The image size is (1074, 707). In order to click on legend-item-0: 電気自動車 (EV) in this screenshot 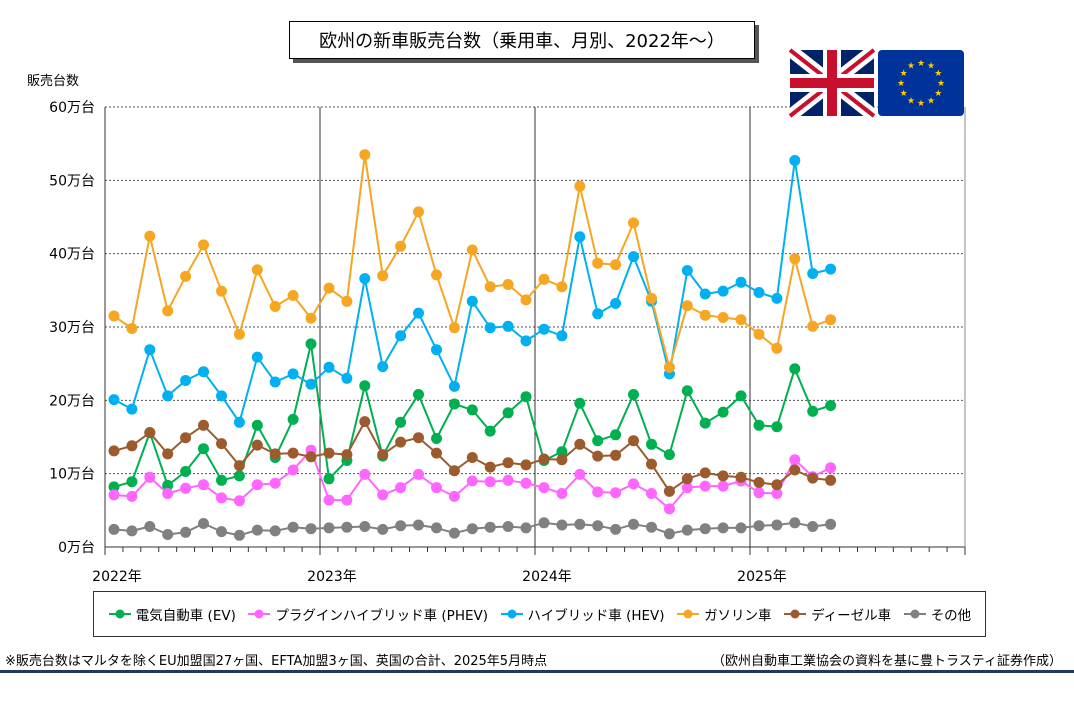, I will do `click(172, 614)`.